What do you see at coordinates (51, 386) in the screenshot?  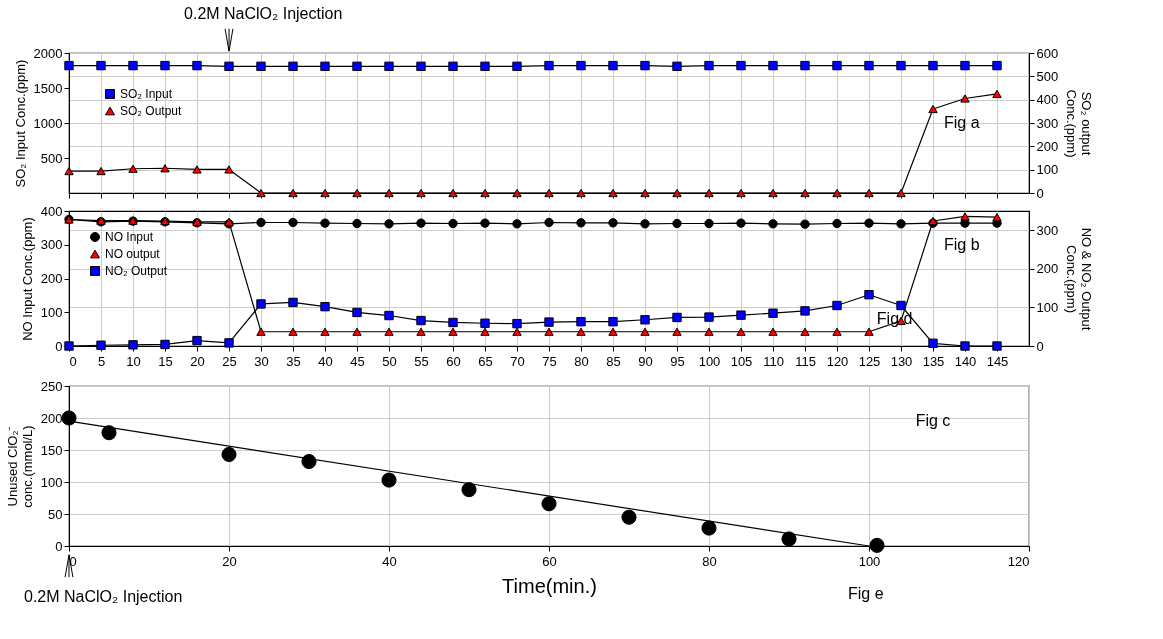 I see `y-tick-label: 250` at bounding box center [51, 386].